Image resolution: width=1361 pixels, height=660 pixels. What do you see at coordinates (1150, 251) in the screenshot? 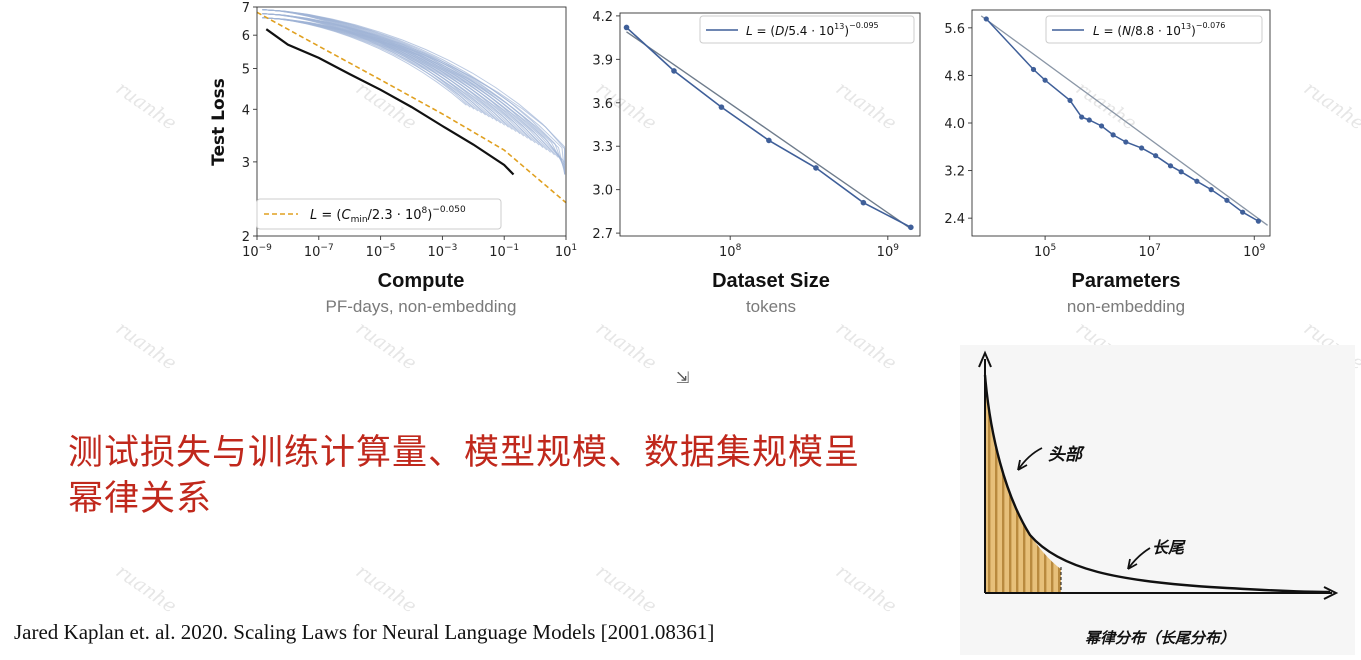
I see `x-tick-label: 10⁷` at bounding box center [1150, 251].